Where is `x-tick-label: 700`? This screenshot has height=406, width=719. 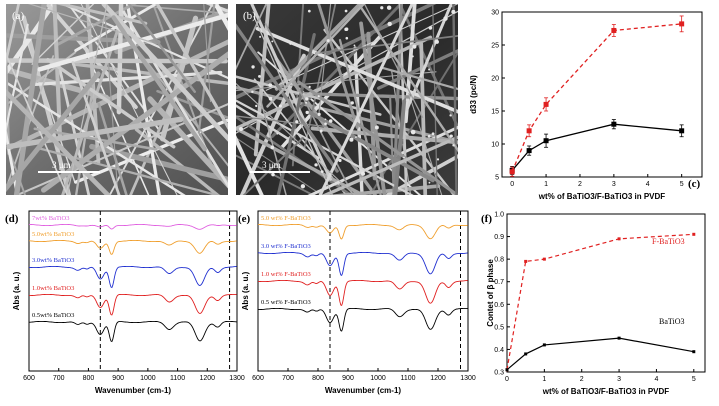
x-tick-label: 700 is located at coordinates (59, 378).